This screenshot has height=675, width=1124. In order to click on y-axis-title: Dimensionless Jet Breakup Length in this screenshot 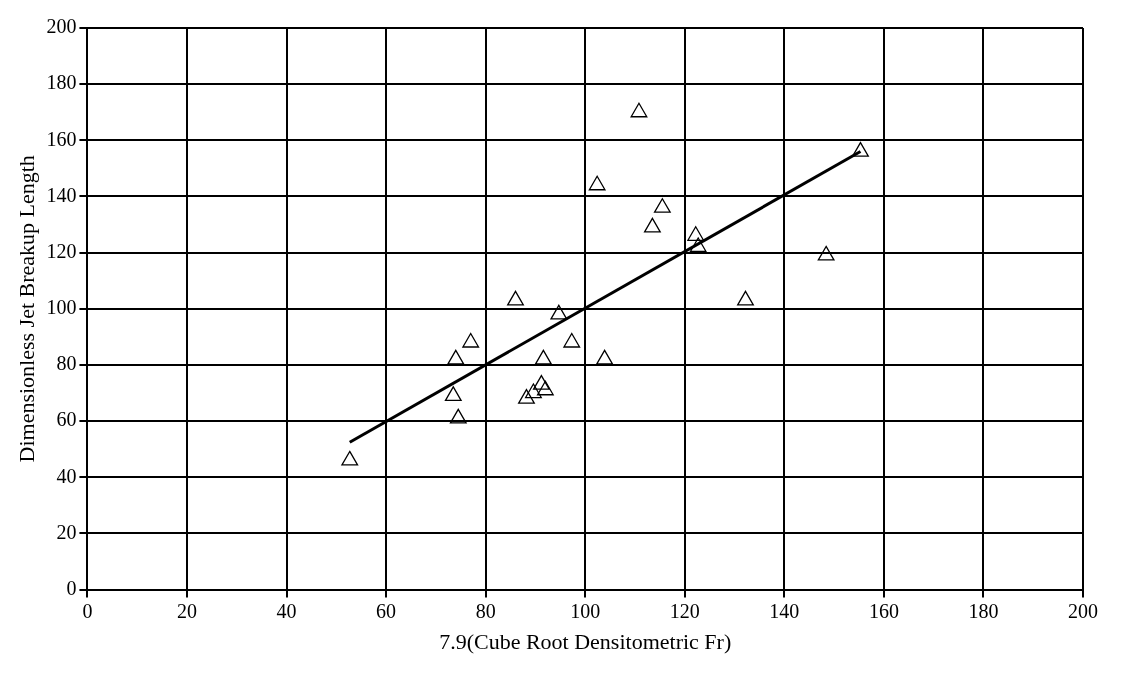, I will do `click(26, 309)`.